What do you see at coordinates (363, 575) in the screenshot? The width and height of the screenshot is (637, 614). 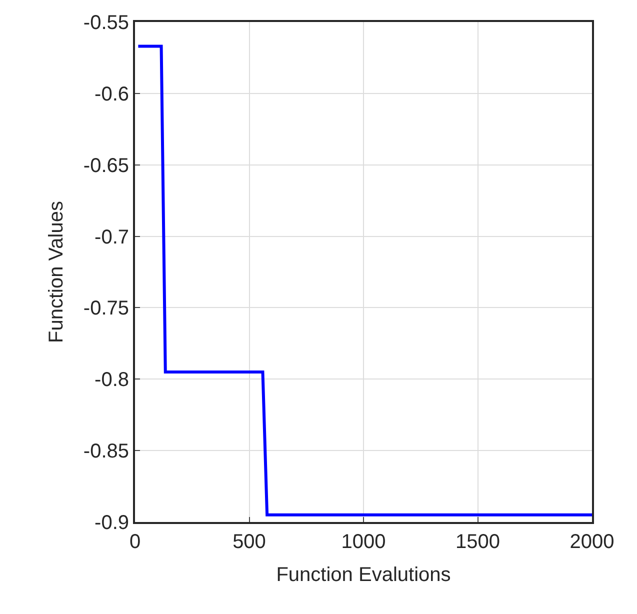 I see `x-axis-title: Function Evalutions` at bounding box center [363, 575].